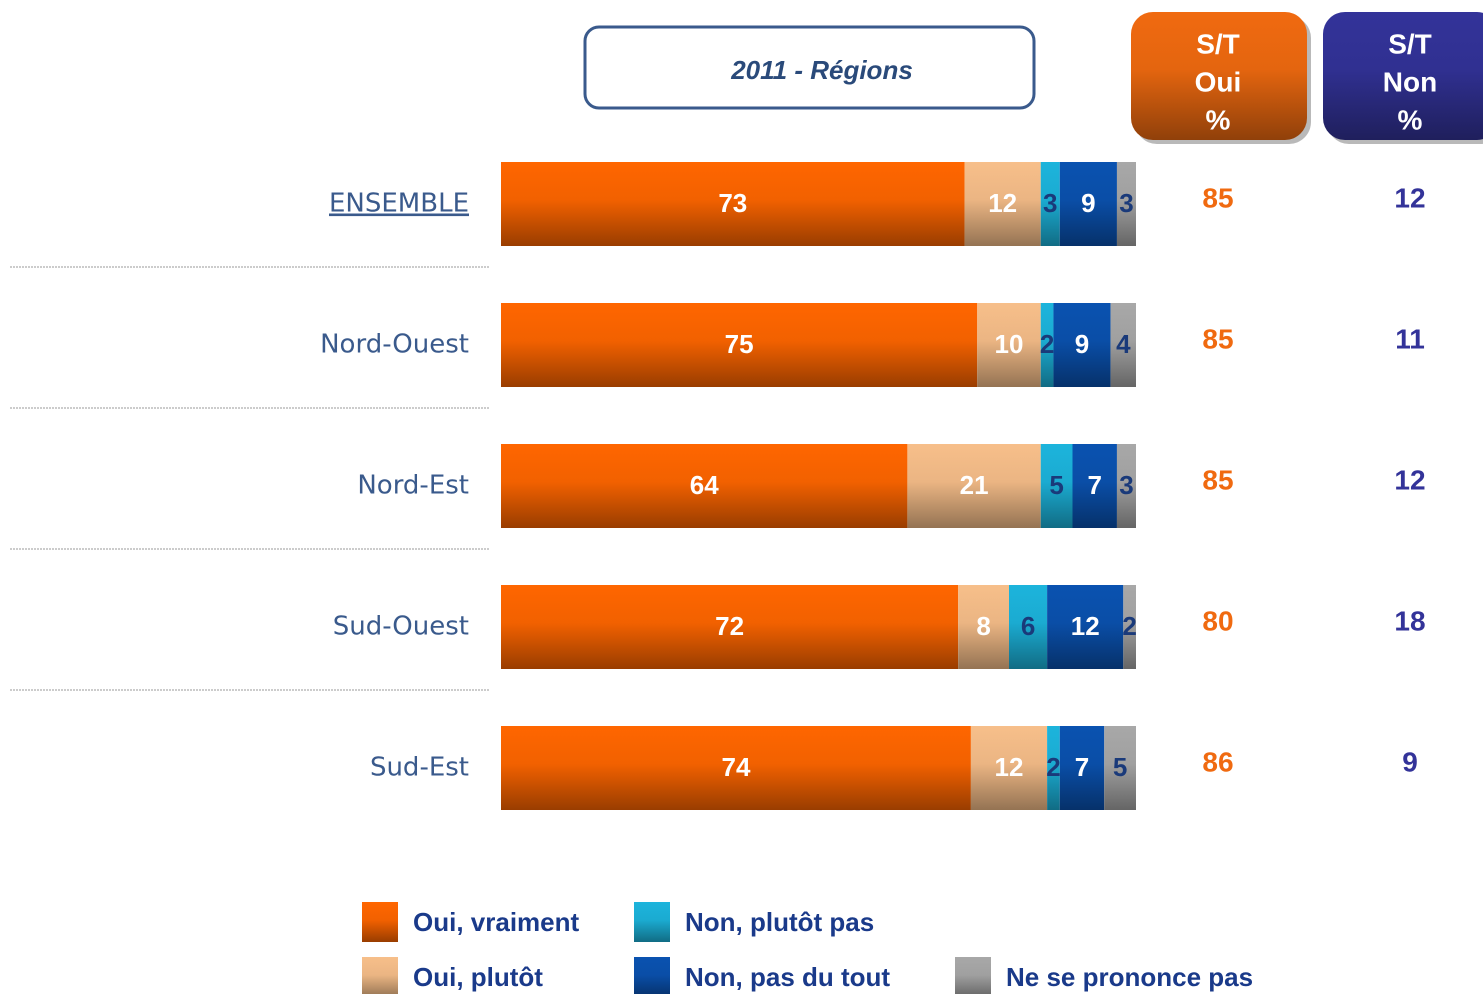 This screenshot has height=994, width=1483. Describe the element at coordinates (779, 922) in the screenshot. I see `legend-label: Non, plutôt pas` at that location.